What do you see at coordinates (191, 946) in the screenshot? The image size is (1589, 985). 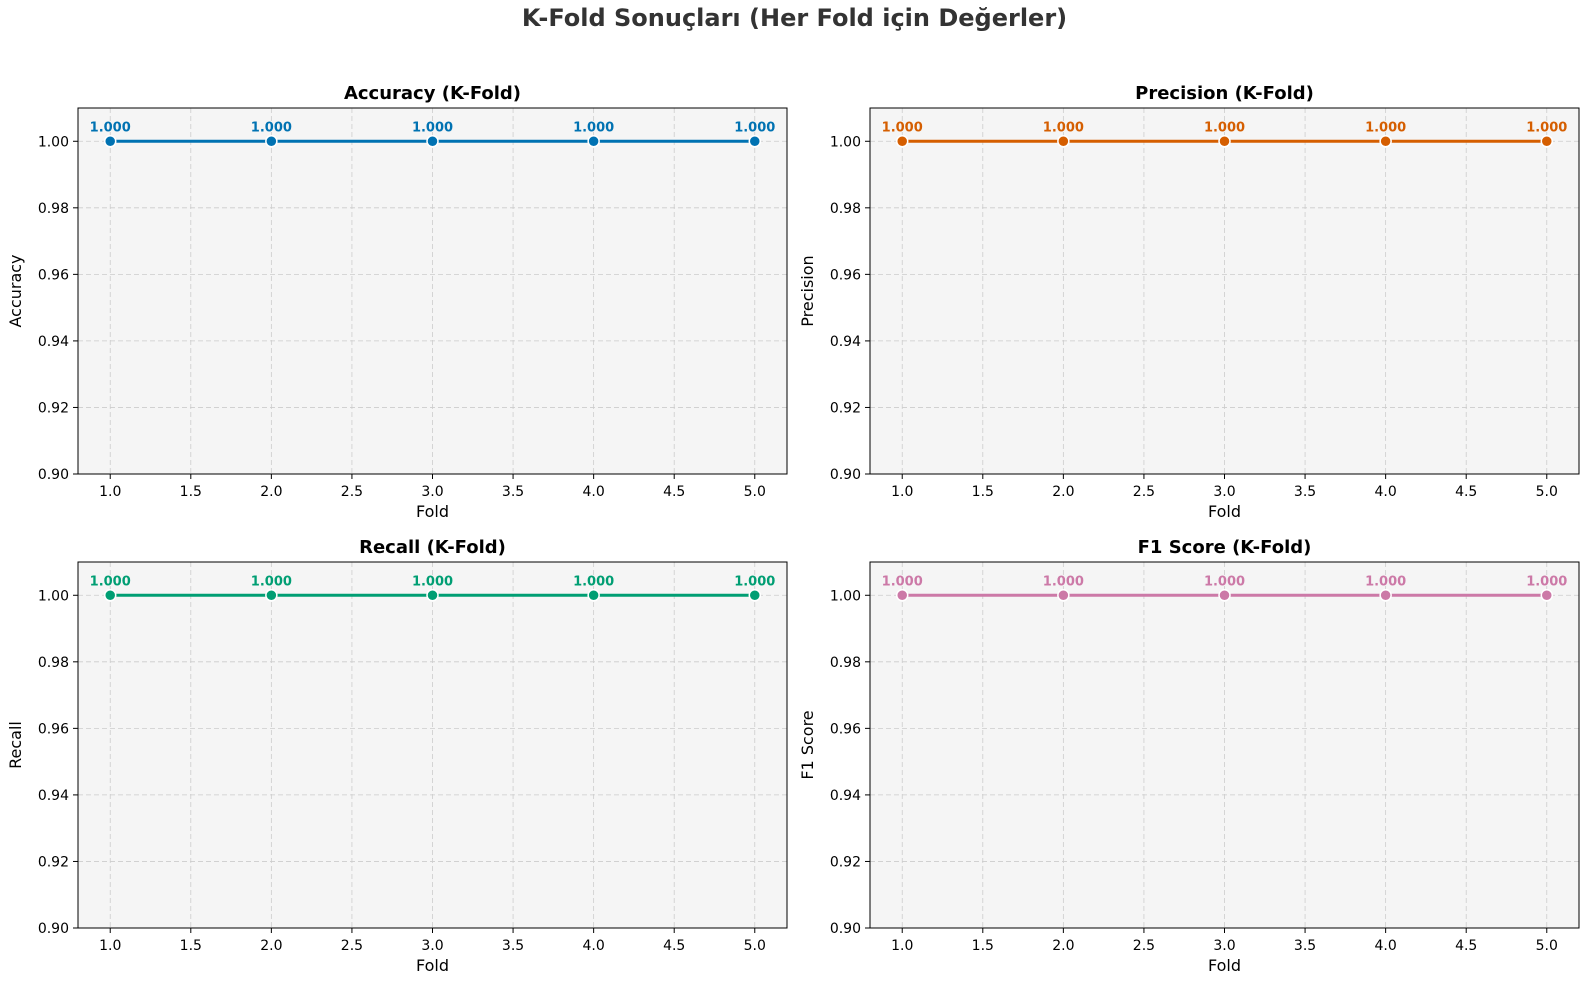 I see `recall-x-tick-label: 1.5` at bounding box center [191, 946].